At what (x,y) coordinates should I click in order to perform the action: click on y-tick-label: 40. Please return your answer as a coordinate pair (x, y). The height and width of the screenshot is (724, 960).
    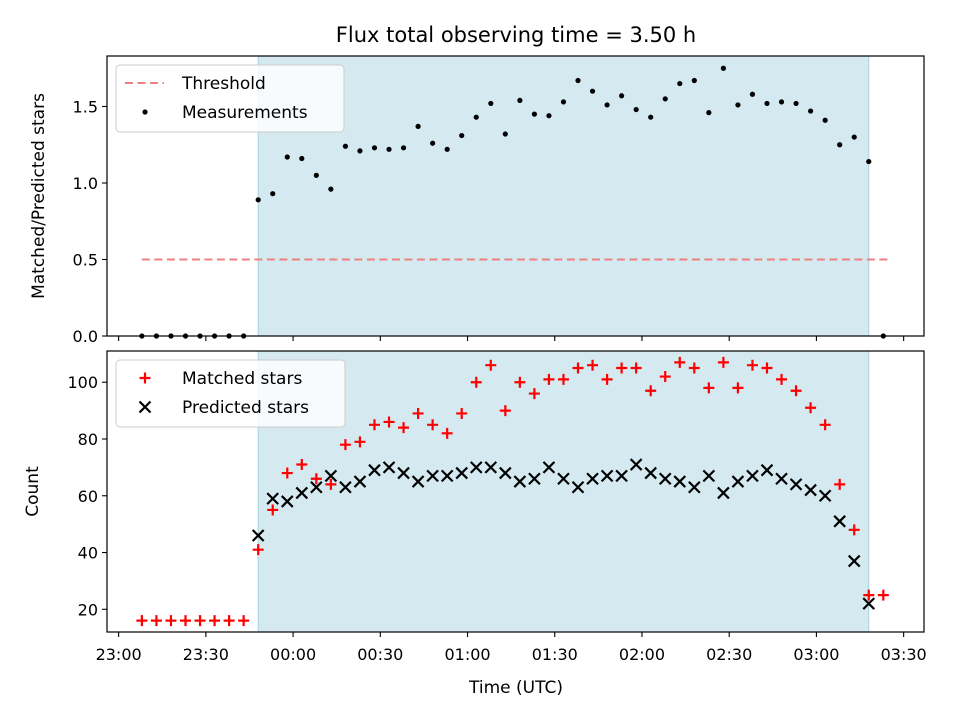
    Looking at the image, I should click on (88, 553).